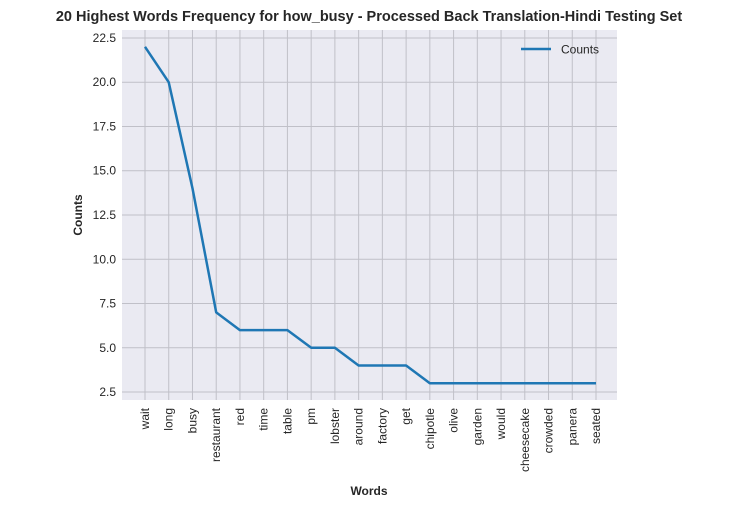  I want to click on y-tick-label: 12.5, so click(105, 215).